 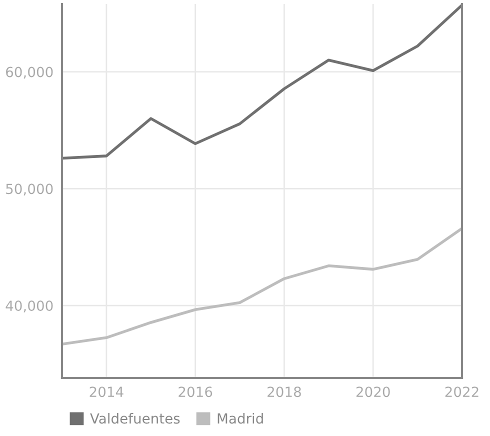 What do you see at coordinates (284, 392) in the screenshot?
I see `x-tick-label: 2018` at bounding box center [284, 392].